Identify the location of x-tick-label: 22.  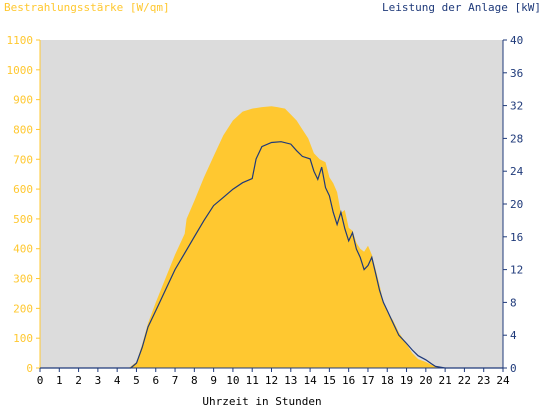
(464, 380).